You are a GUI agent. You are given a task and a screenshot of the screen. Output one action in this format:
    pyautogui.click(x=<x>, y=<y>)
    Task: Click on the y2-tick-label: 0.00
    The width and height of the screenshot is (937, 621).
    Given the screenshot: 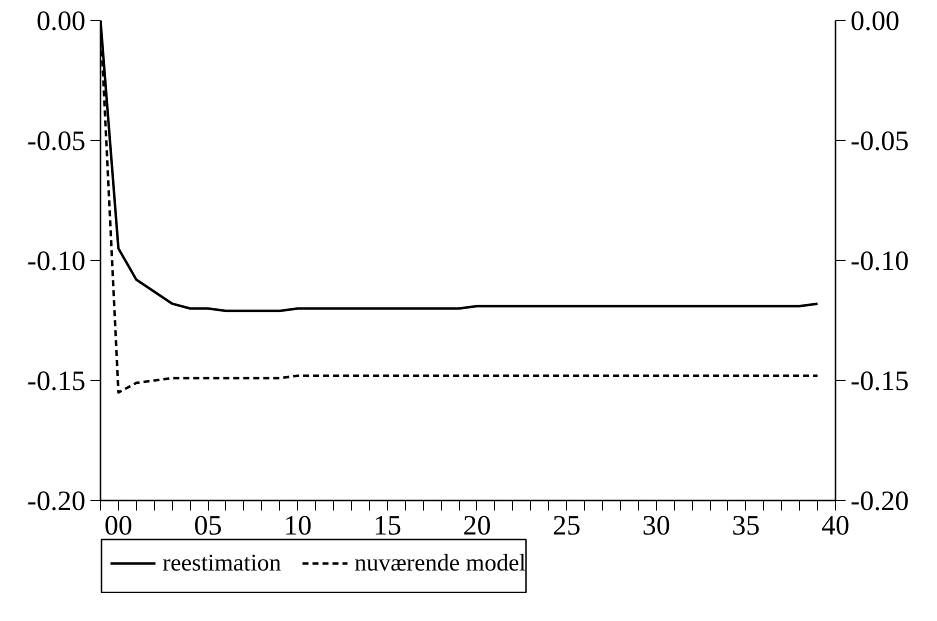 What is the action you would take?
    pyautogui.click(x=875, y=21)
    